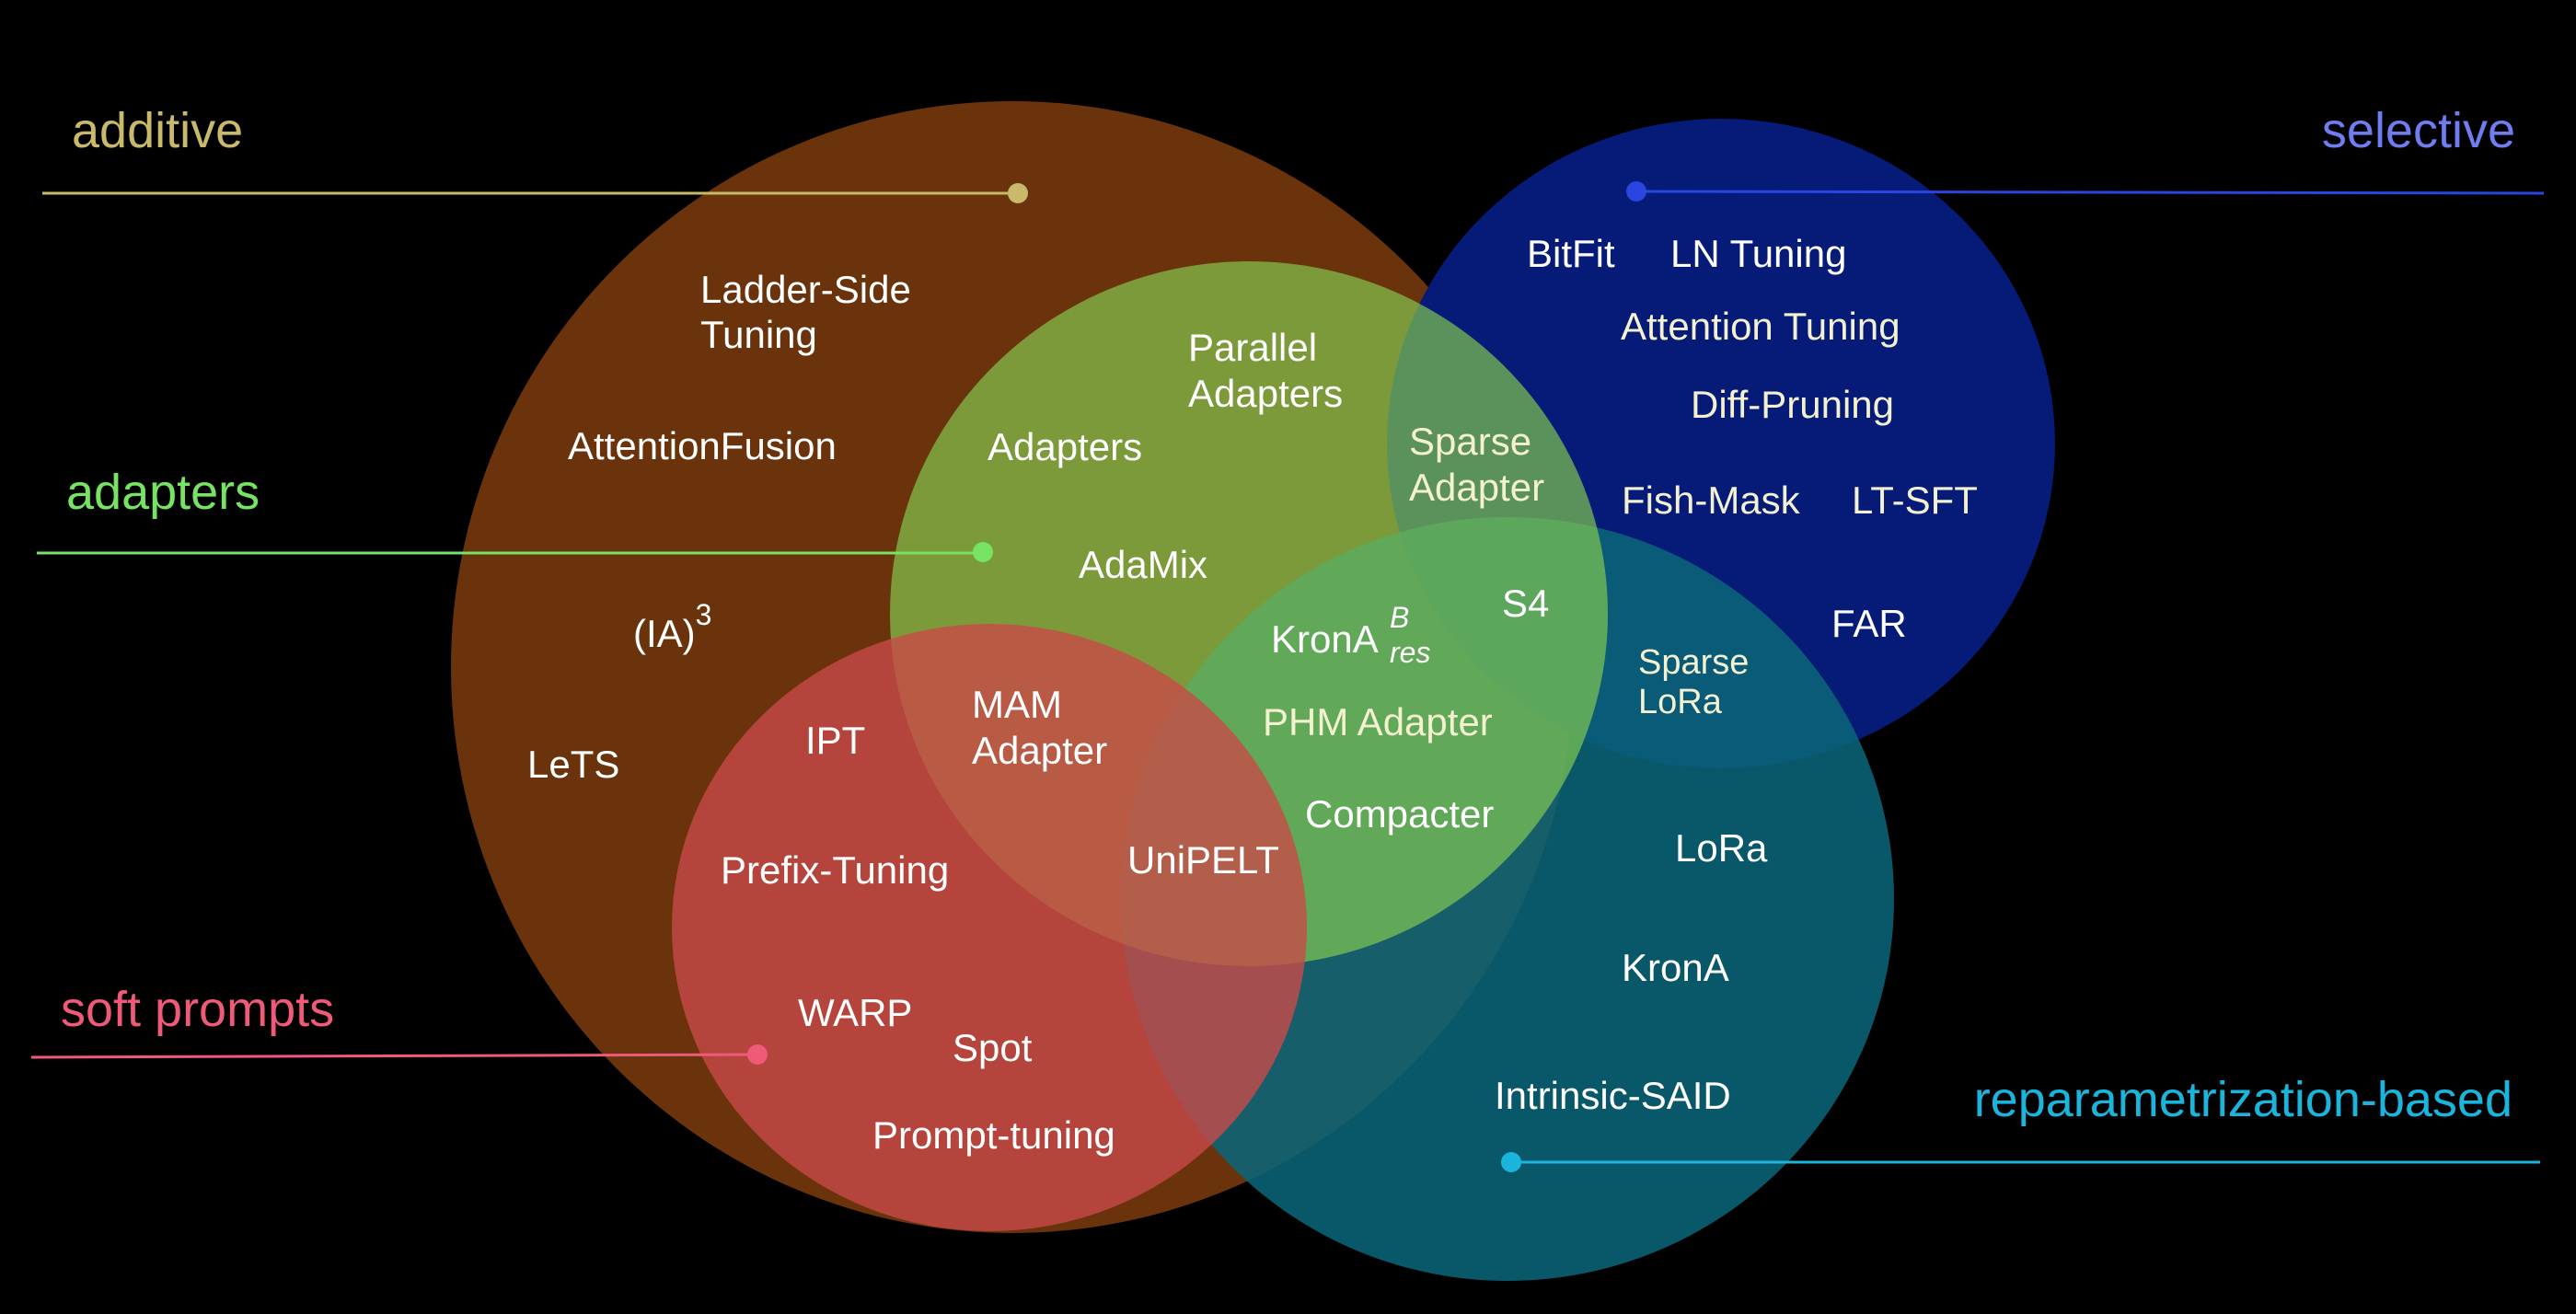 This screenshot has height=1314, width=2576. I want to click on method-ladder-side-tuning-line2: Tuning, so click(758, 334).